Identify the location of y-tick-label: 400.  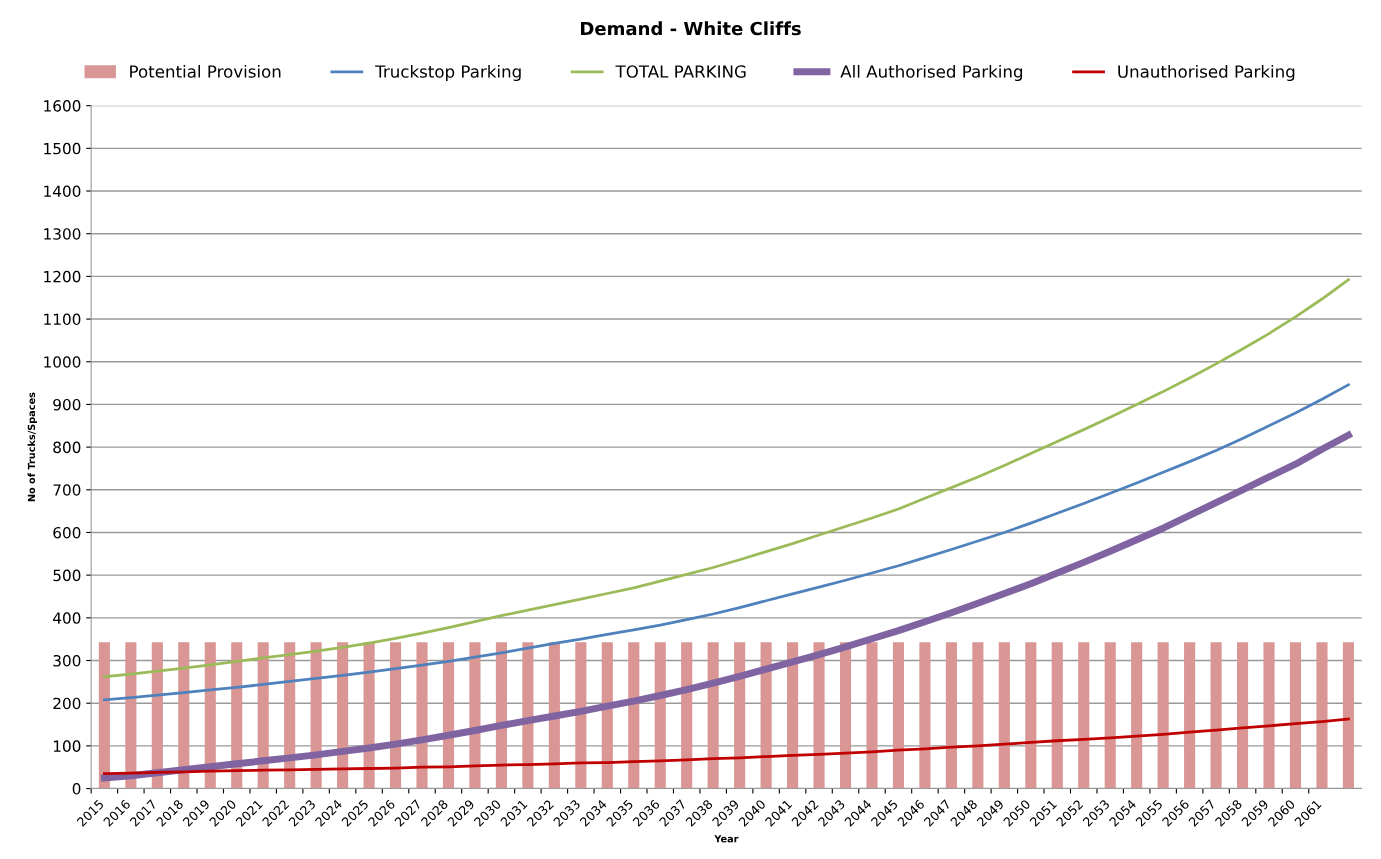
(67, 618).